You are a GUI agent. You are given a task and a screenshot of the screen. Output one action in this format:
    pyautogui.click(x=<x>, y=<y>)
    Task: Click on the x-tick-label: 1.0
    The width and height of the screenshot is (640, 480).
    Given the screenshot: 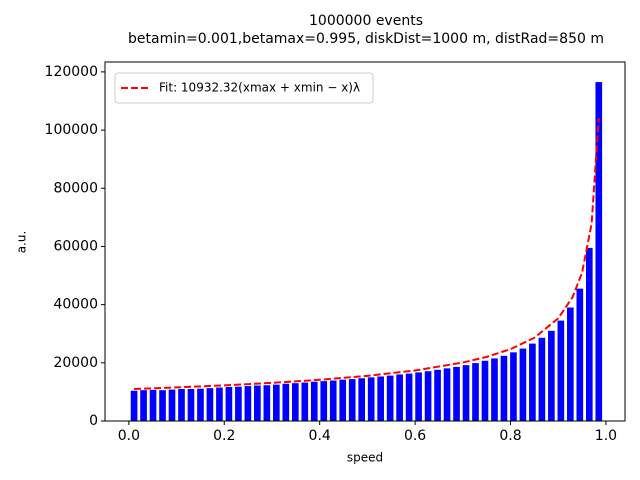 What is the action you would take?
    pyautogui.click(x=606, y=436)
    